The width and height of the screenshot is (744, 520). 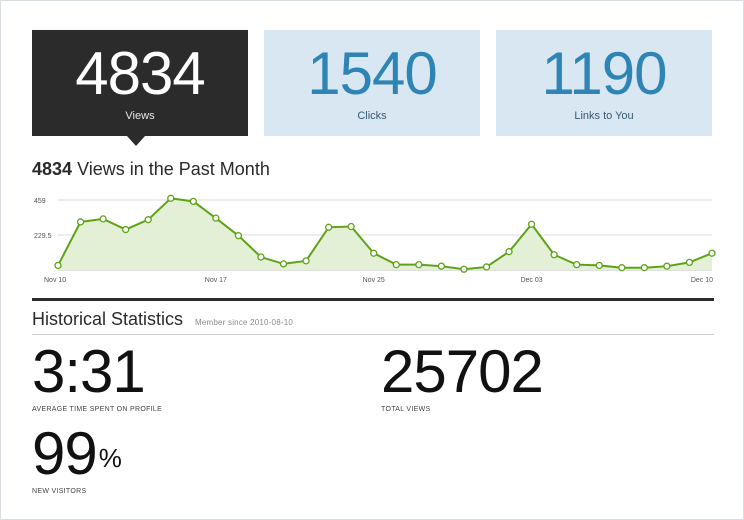 What do you see at coordinates (531, 280) in the screenshot?
I see `x-tick-label: Dec 03` at bounding box center [531, 280].